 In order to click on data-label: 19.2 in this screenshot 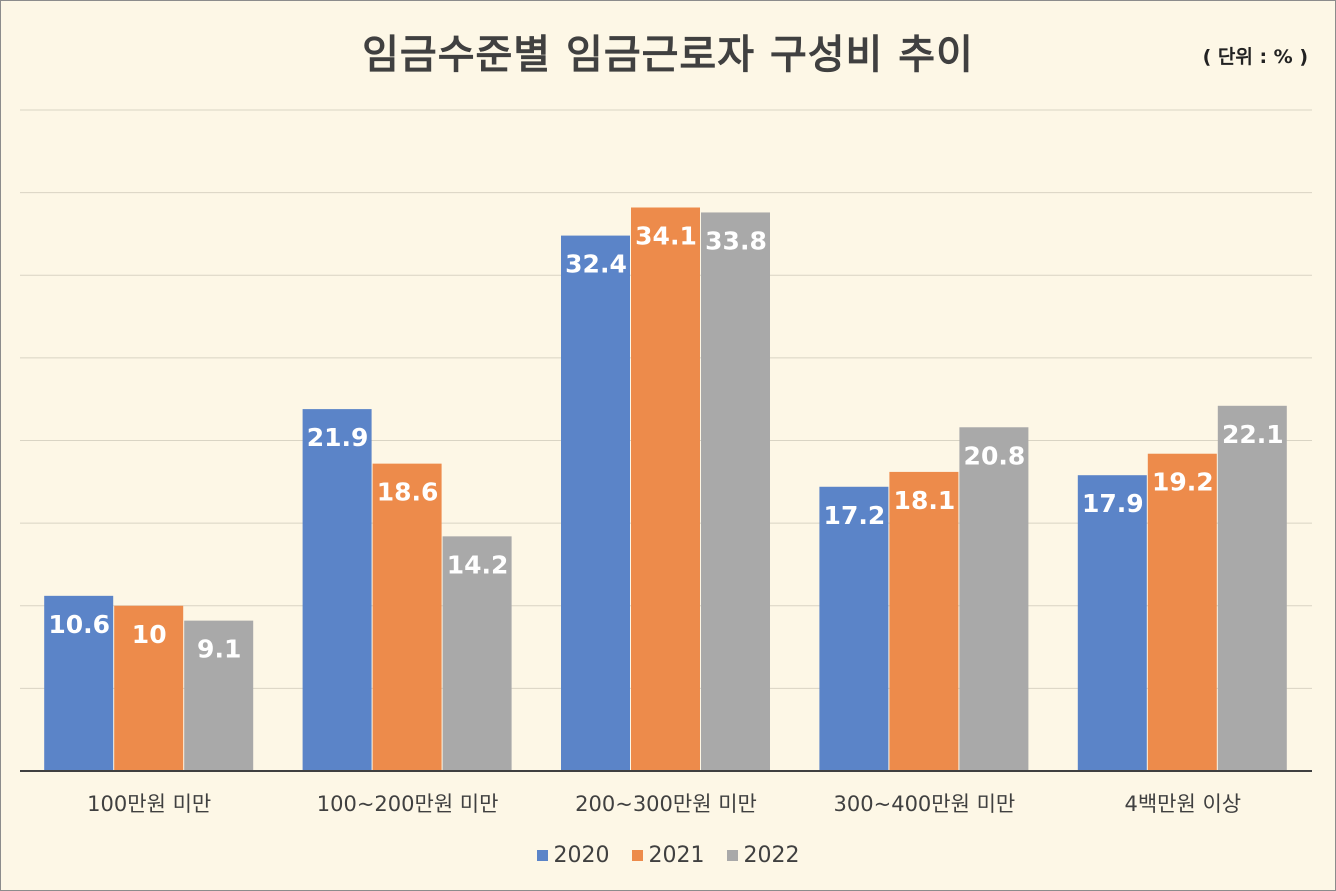, I will do `click(1183, 482)`.